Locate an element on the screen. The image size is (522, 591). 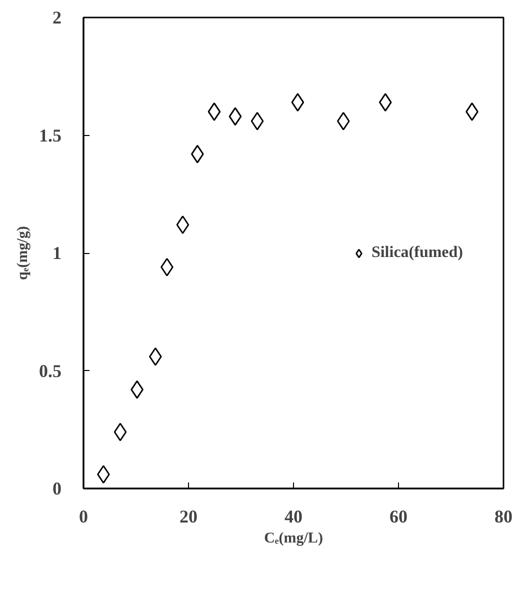
y-tick-label: 1.5 is located at coordinates (50, 135).